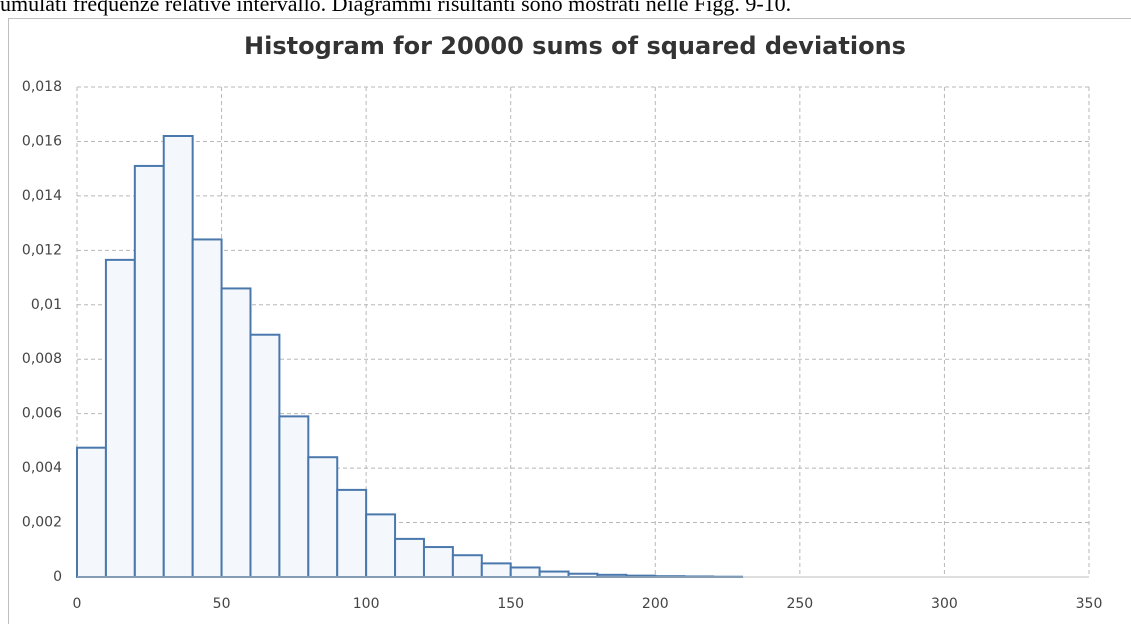  Describe the element at coordinates (42, 359) in the screenshot. I see `y-tick-label: 0,008` at that location.